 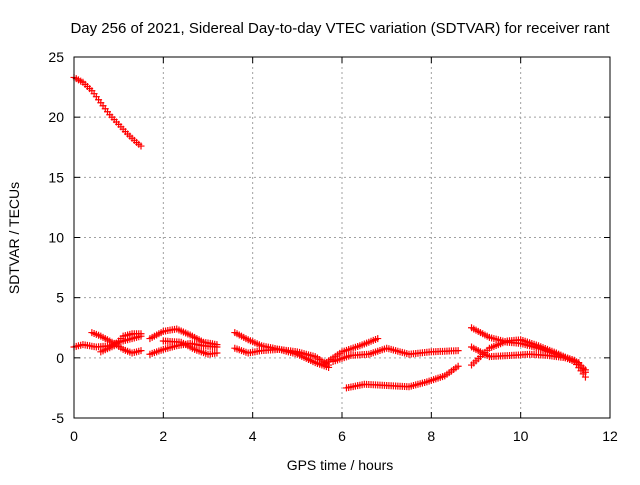 I want to click on x-tick-label: 8, so click(x=431, y=436).